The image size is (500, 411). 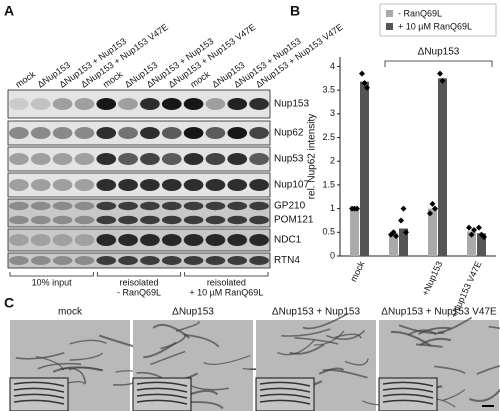 What do you see at coordinates (389, 26) in the screenshot?
I see `legend-swatch` at bounding box center [389, 26].